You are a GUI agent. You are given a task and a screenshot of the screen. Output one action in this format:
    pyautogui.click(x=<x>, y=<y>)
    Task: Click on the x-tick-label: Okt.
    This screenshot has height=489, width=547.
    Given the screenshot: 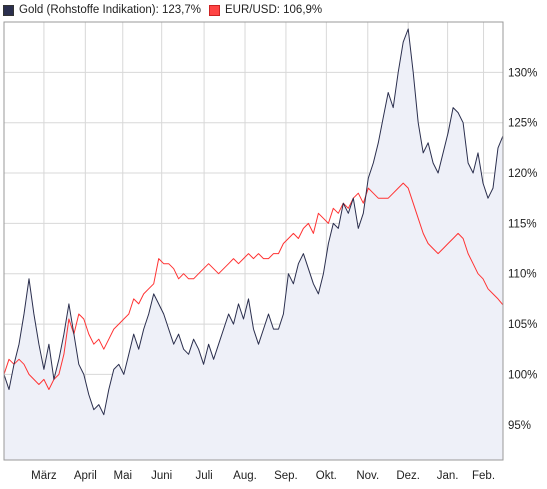 What is the action you would take?
    pyautogui.click(x=326, y=476)
    